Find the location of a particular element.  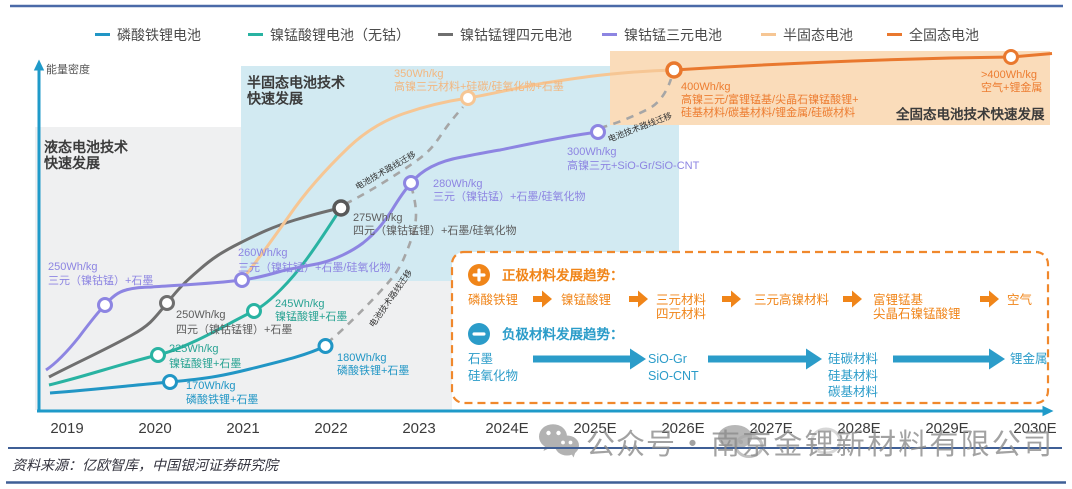

svg-text: 石墨 is located at coordinates (480, 359).